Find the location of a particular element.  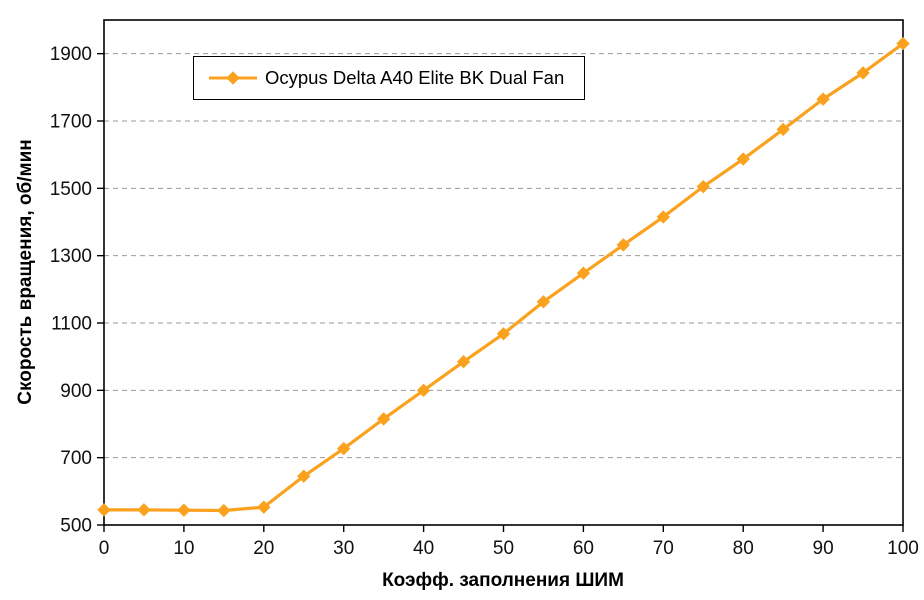

x-tick-label: 100 is located at coordinates (903, 548).